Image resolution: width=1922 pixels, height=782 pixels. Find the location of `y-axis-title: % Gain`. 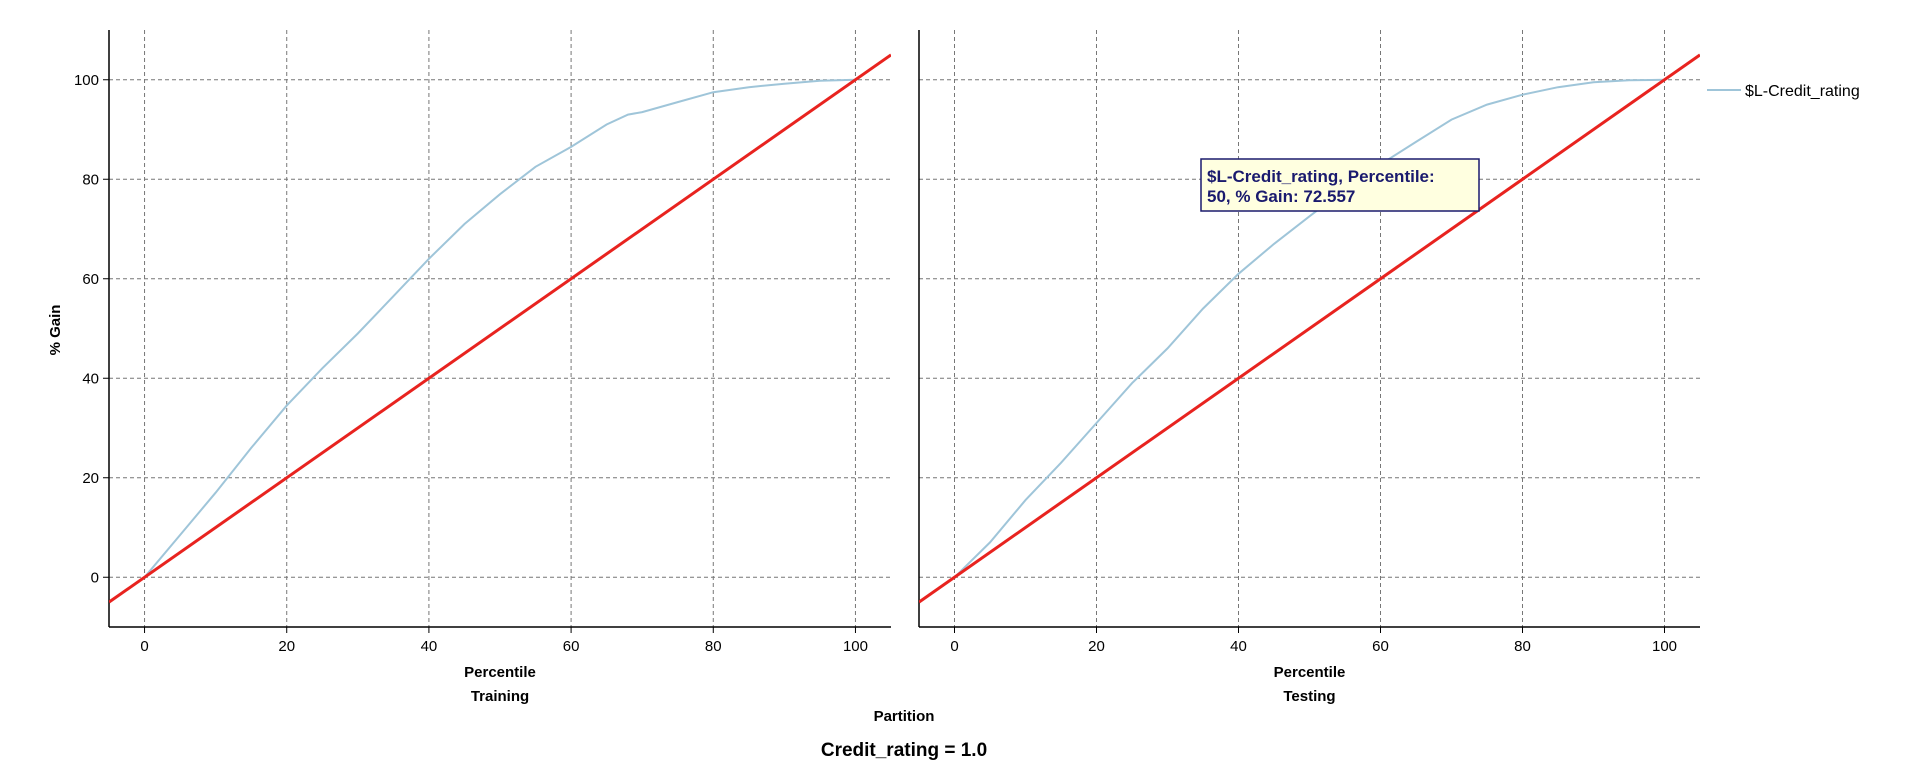

y-axis-title: % Gain is located at coordinates (55, 330).